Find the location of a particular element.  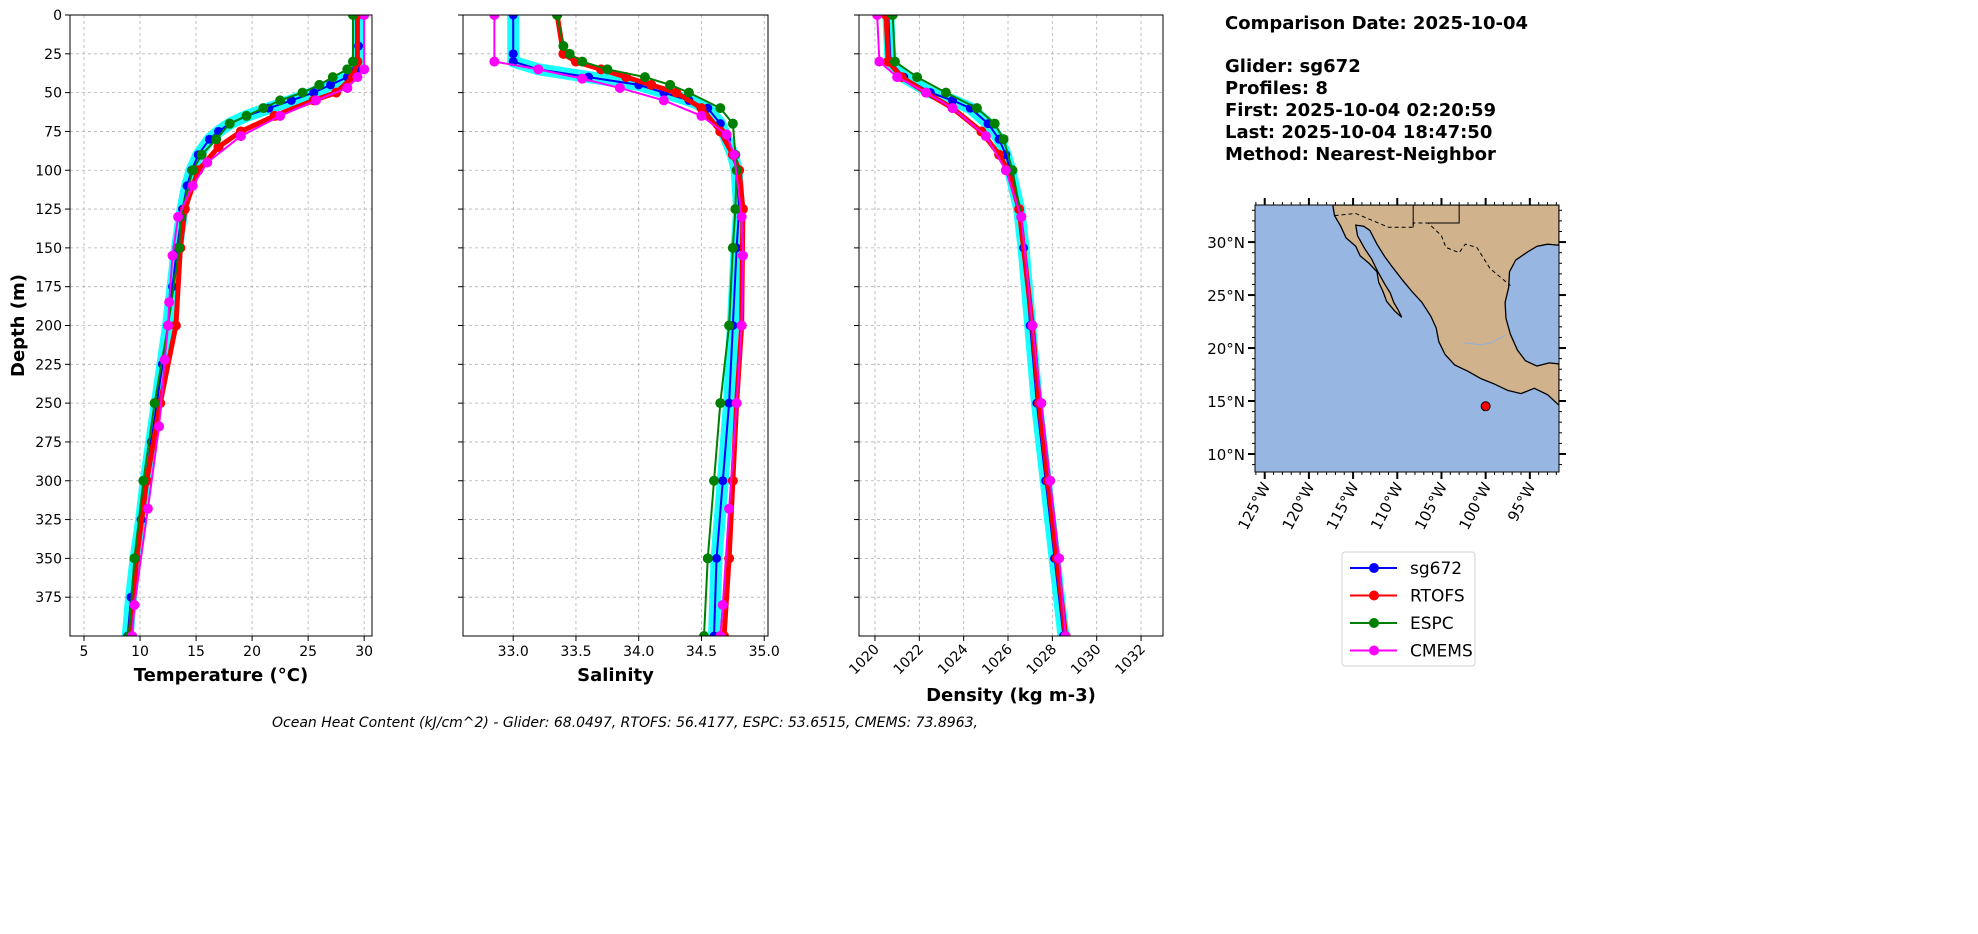

y-tick-label: 325 is located at coordinates (48, 521).